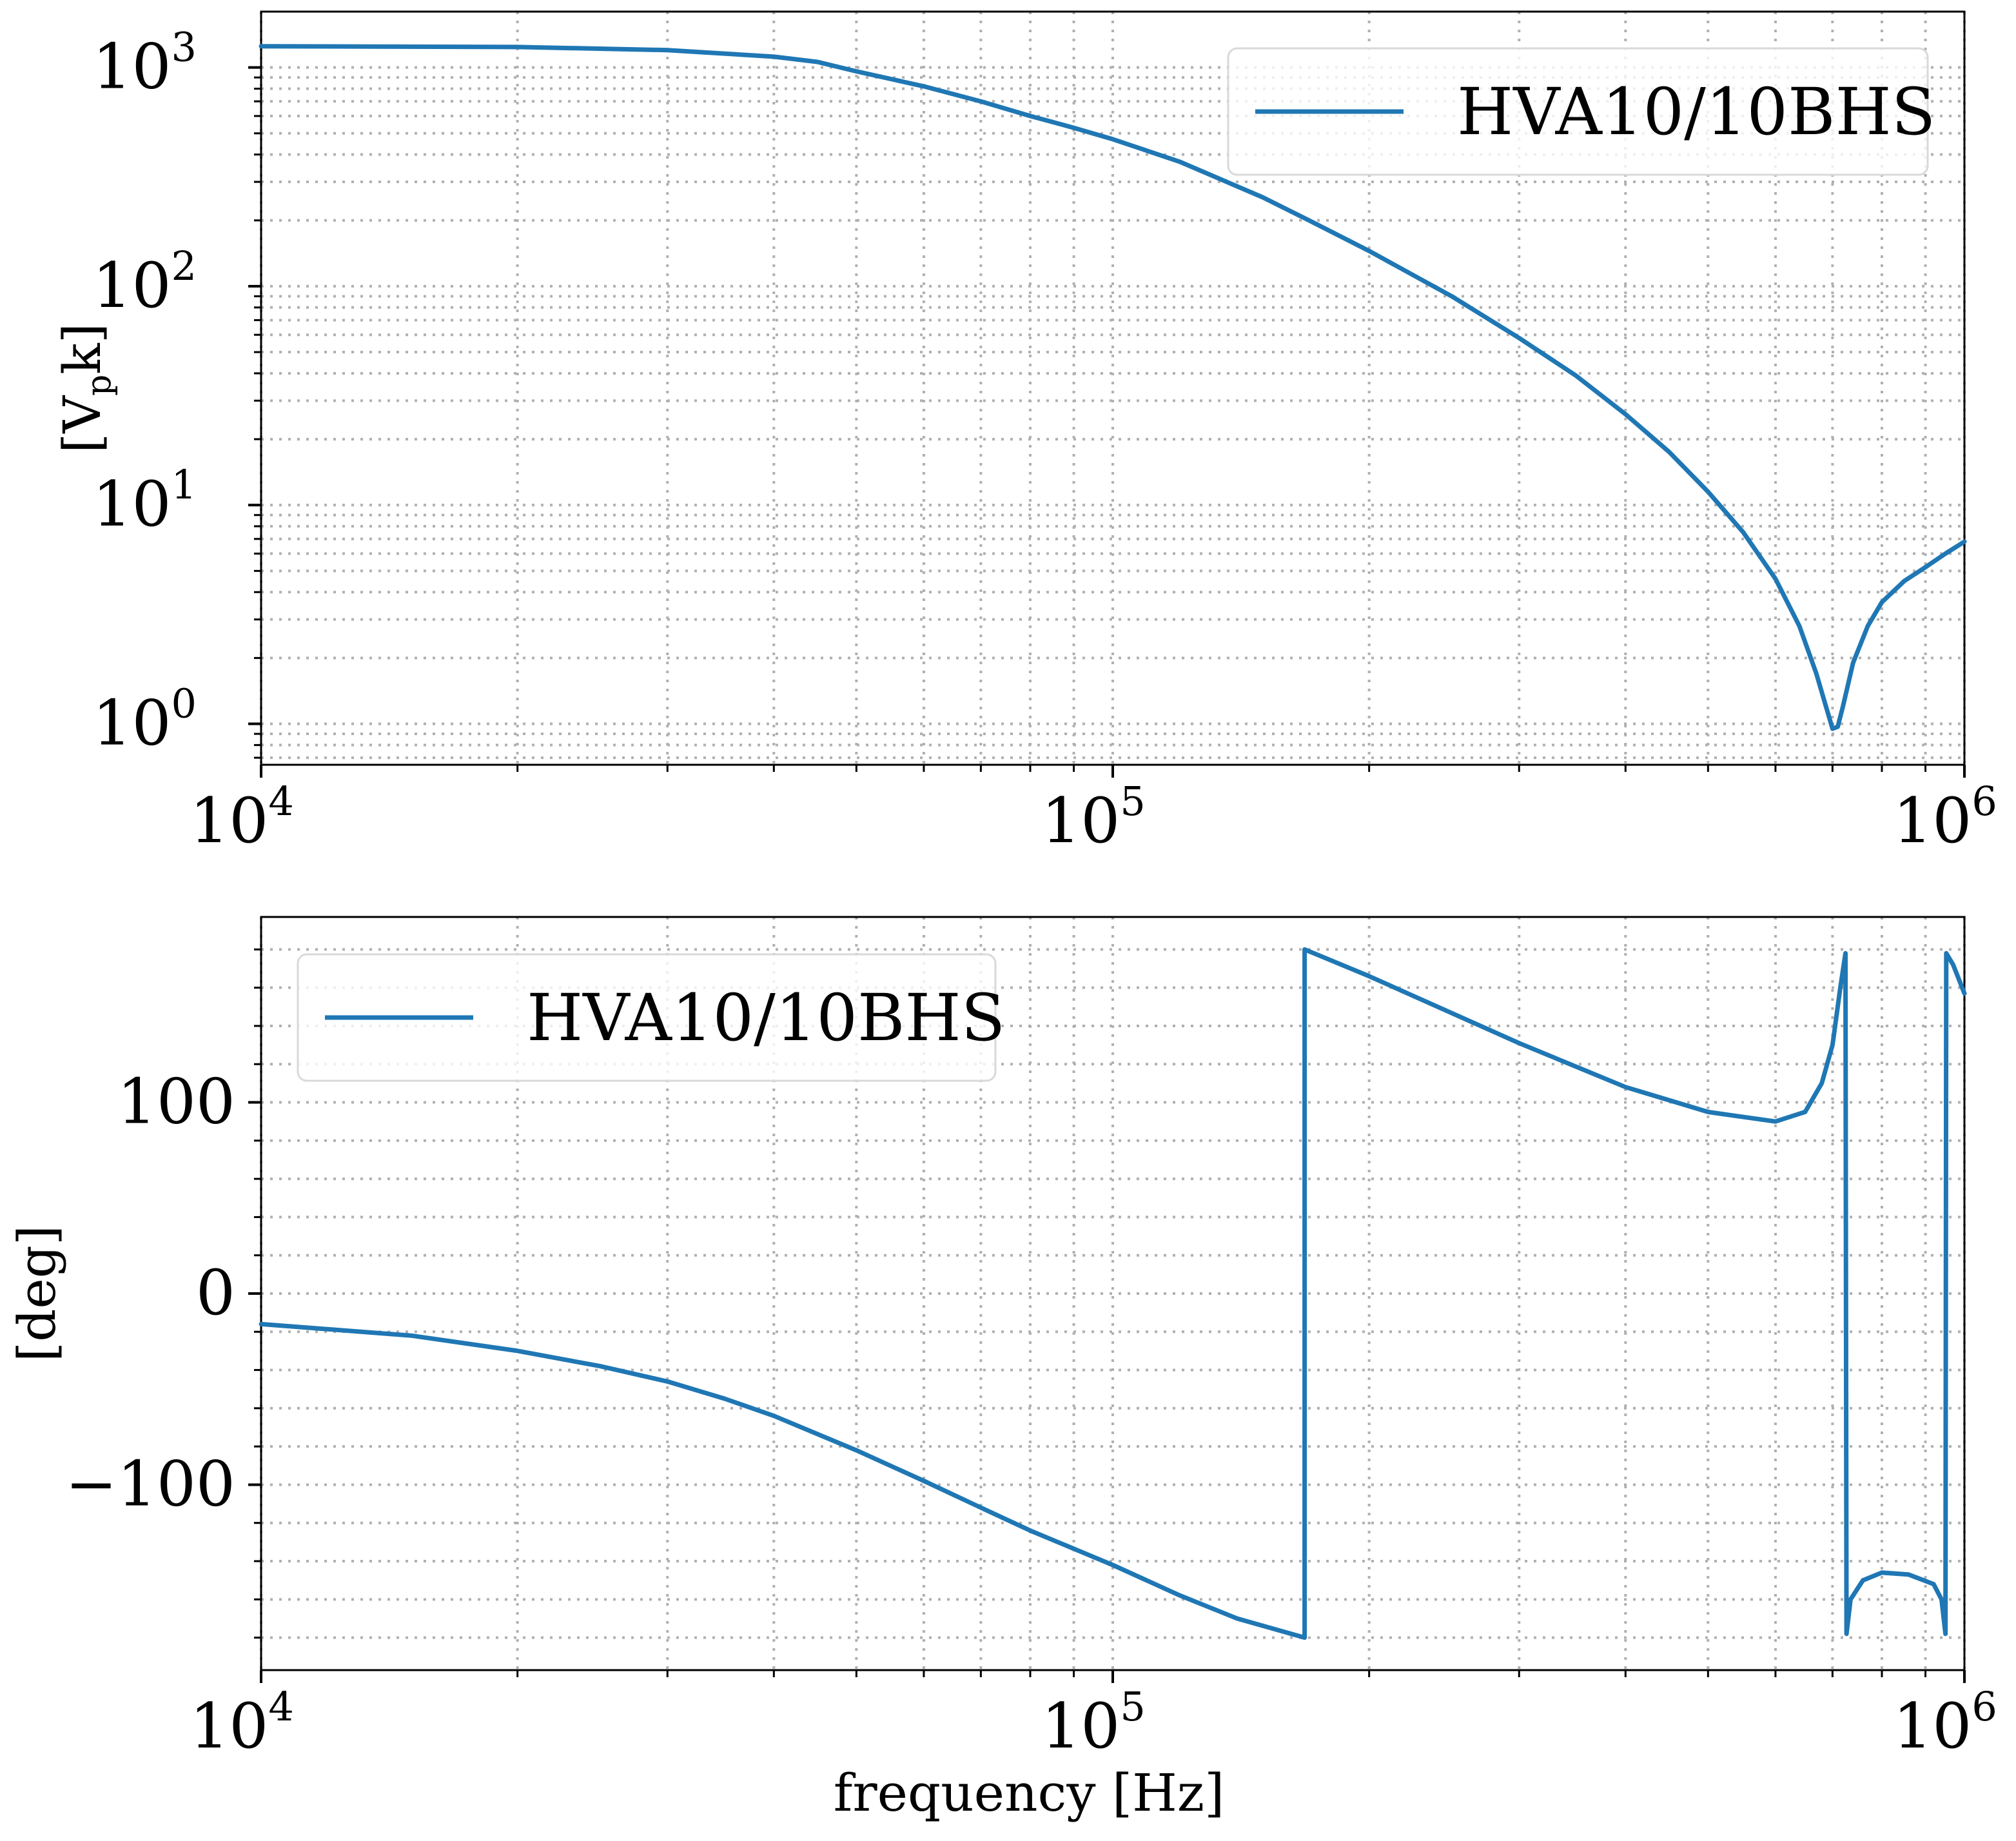 The height and width of the screenshot is (1841, 2016). I want to click on y-axis-label: [deg], so click(37, 1293).